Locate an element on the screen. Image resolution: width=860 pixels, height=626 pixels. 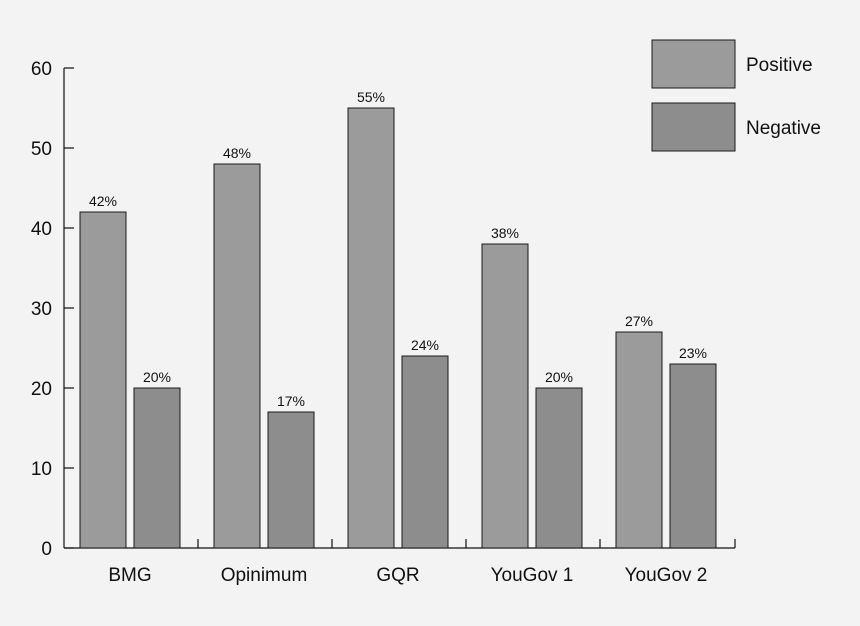
bar-negative-bmg is located at coordinates (157, 468).